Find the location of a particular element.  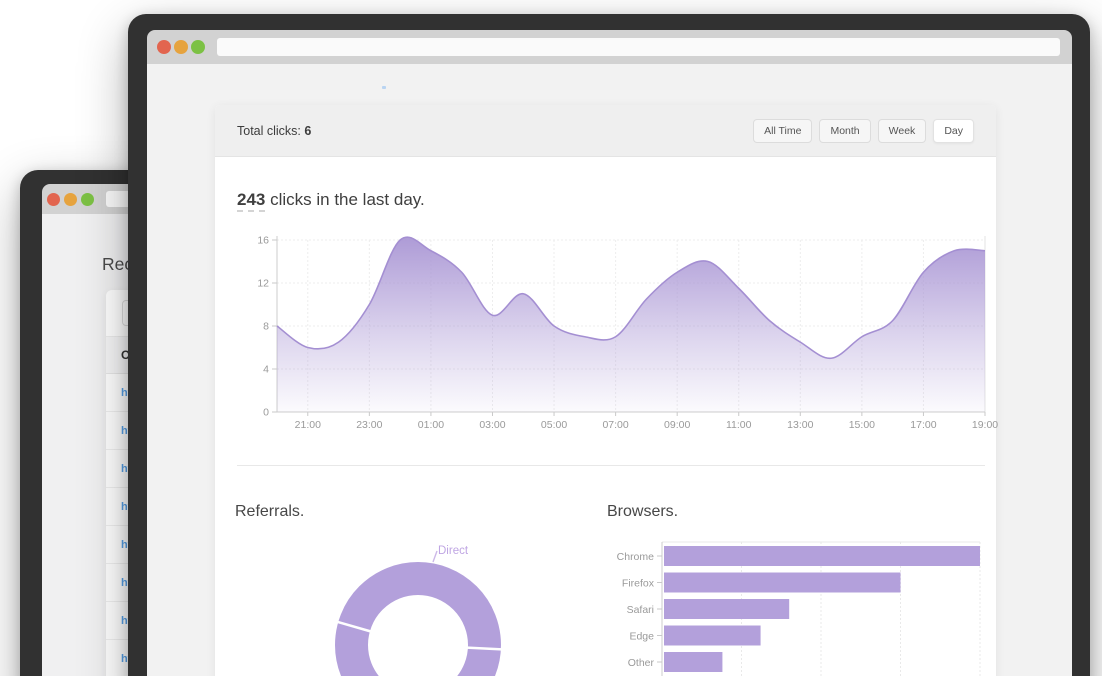

clicks-headline: 243 clicks in the last day. is located at coordinates (331, 201).